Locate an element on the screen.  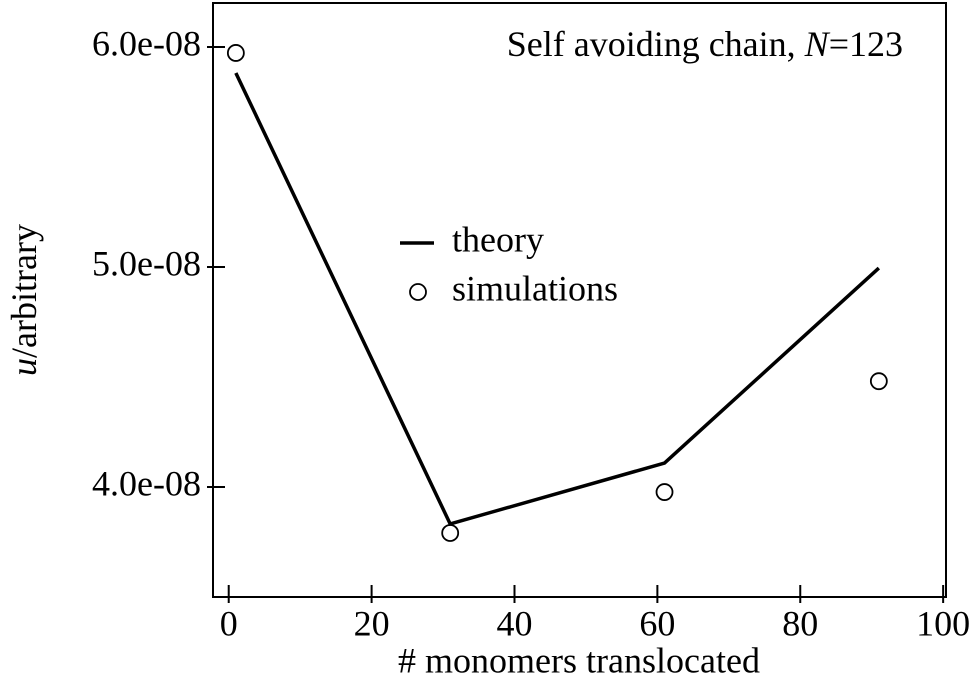
title-part: =123 is located at coordinates (866, 44).